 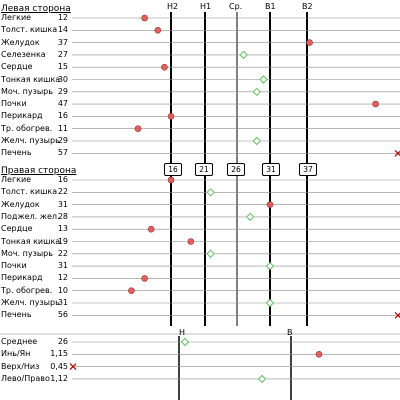 What do you see at coordinates (22, 278) in the screenshot?
I see `right-row-label: Перикард` at bounding box center [22, 278].